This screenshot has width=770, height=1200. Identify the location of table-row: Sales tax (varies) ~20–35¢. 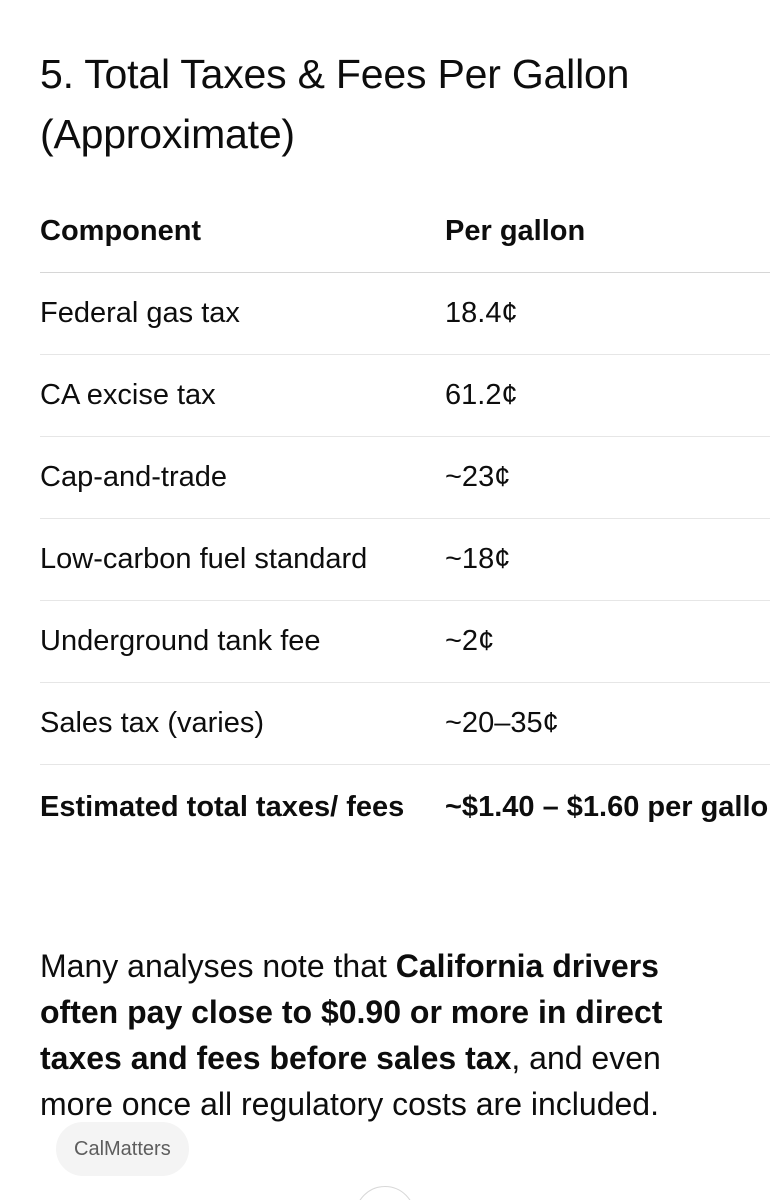
(405, 723).